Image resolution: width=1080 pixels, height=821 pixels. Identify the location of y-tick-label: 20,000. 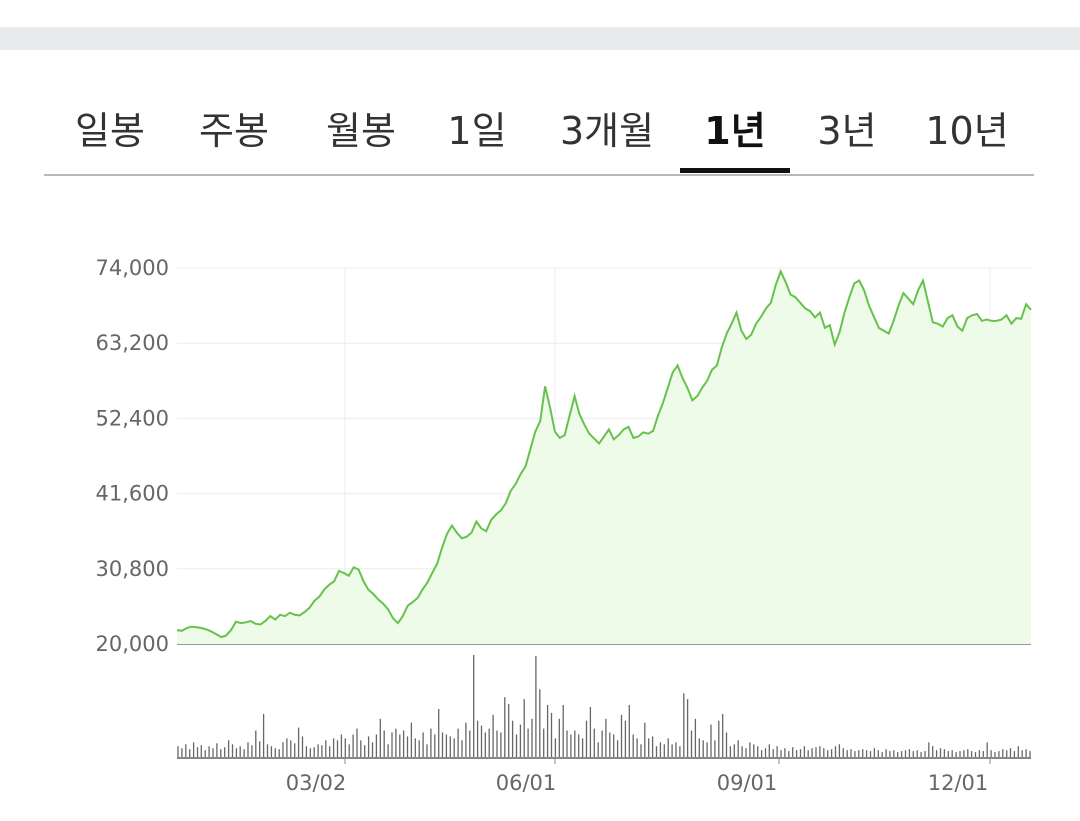
(132, 644).